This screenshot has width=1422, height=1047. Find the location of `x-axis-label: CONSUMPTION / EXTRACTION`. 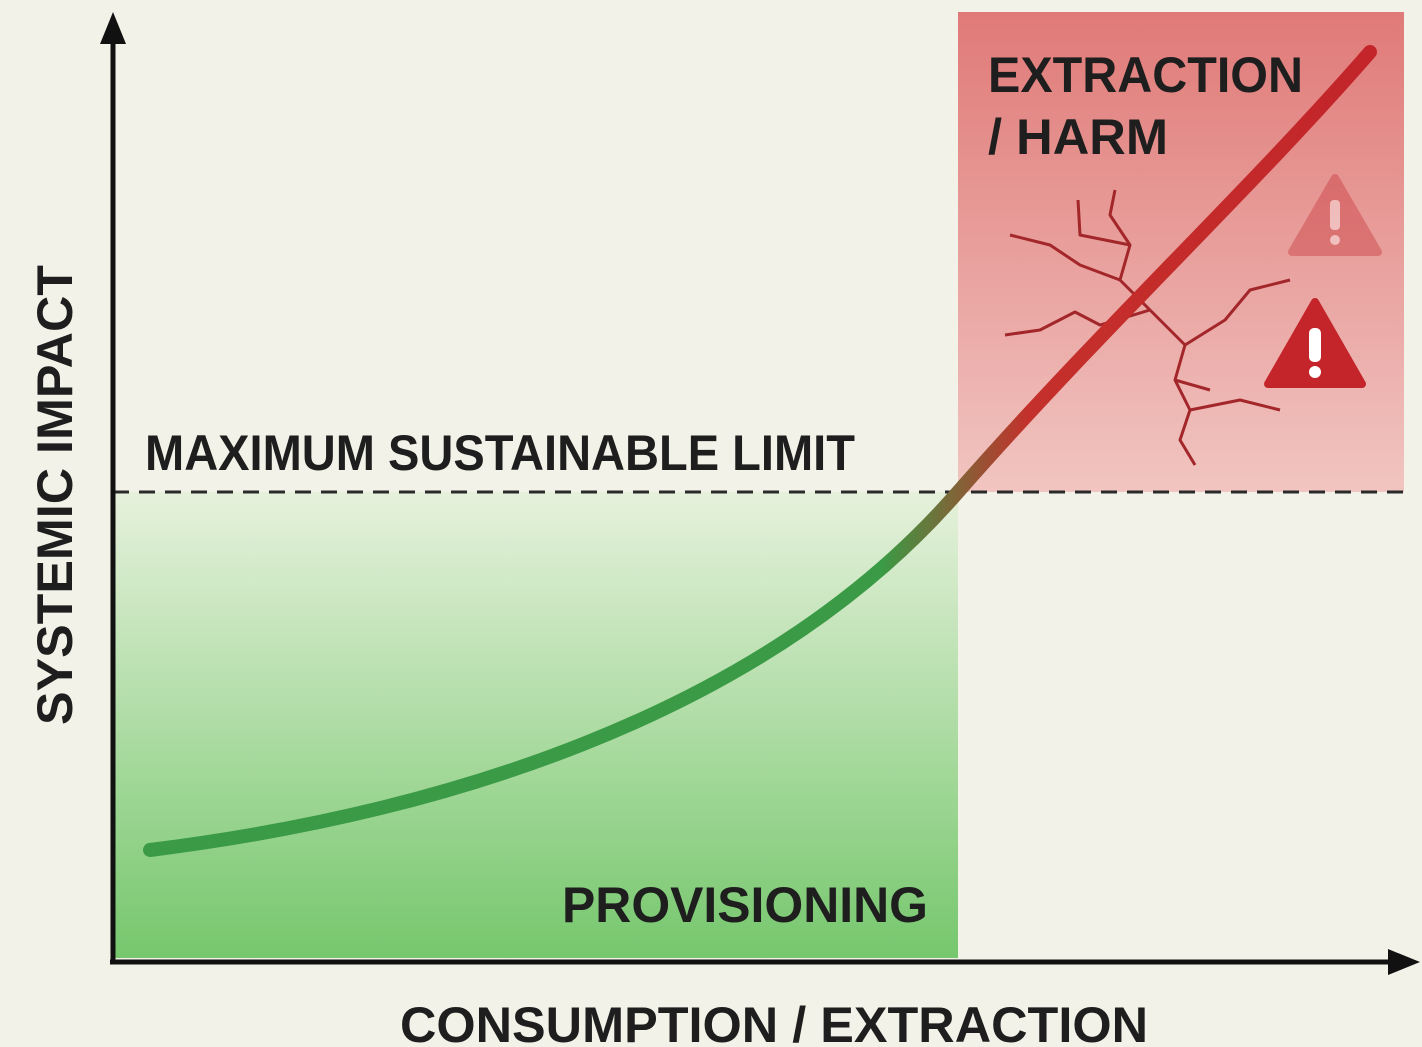

x-axis-label: CONSUMPTION / EXTRACTION is located at coordinates (774, 1022).